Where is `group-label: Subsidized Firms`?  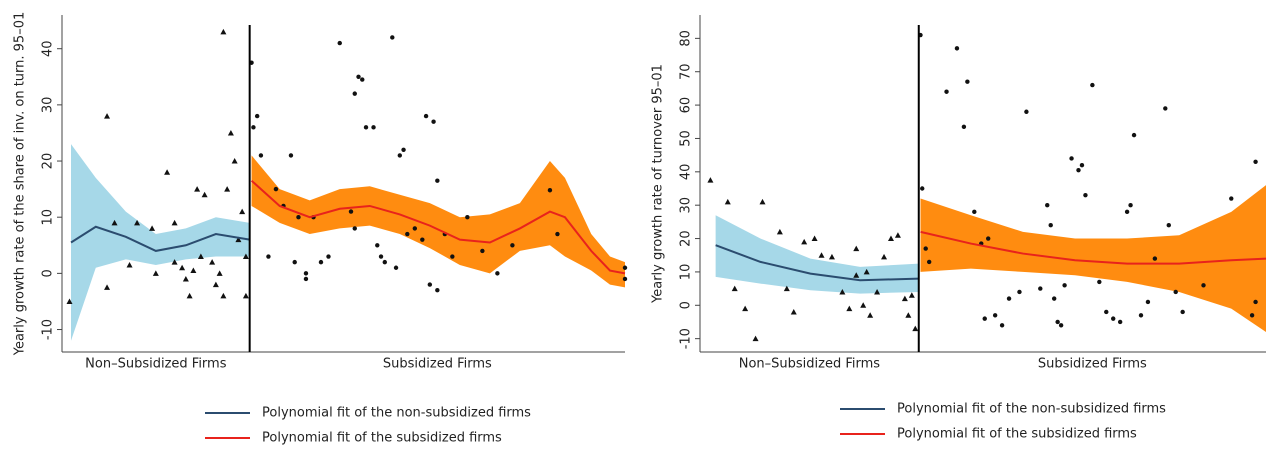
group-label: Subsidized Firms is located at coordinates (437, 364).